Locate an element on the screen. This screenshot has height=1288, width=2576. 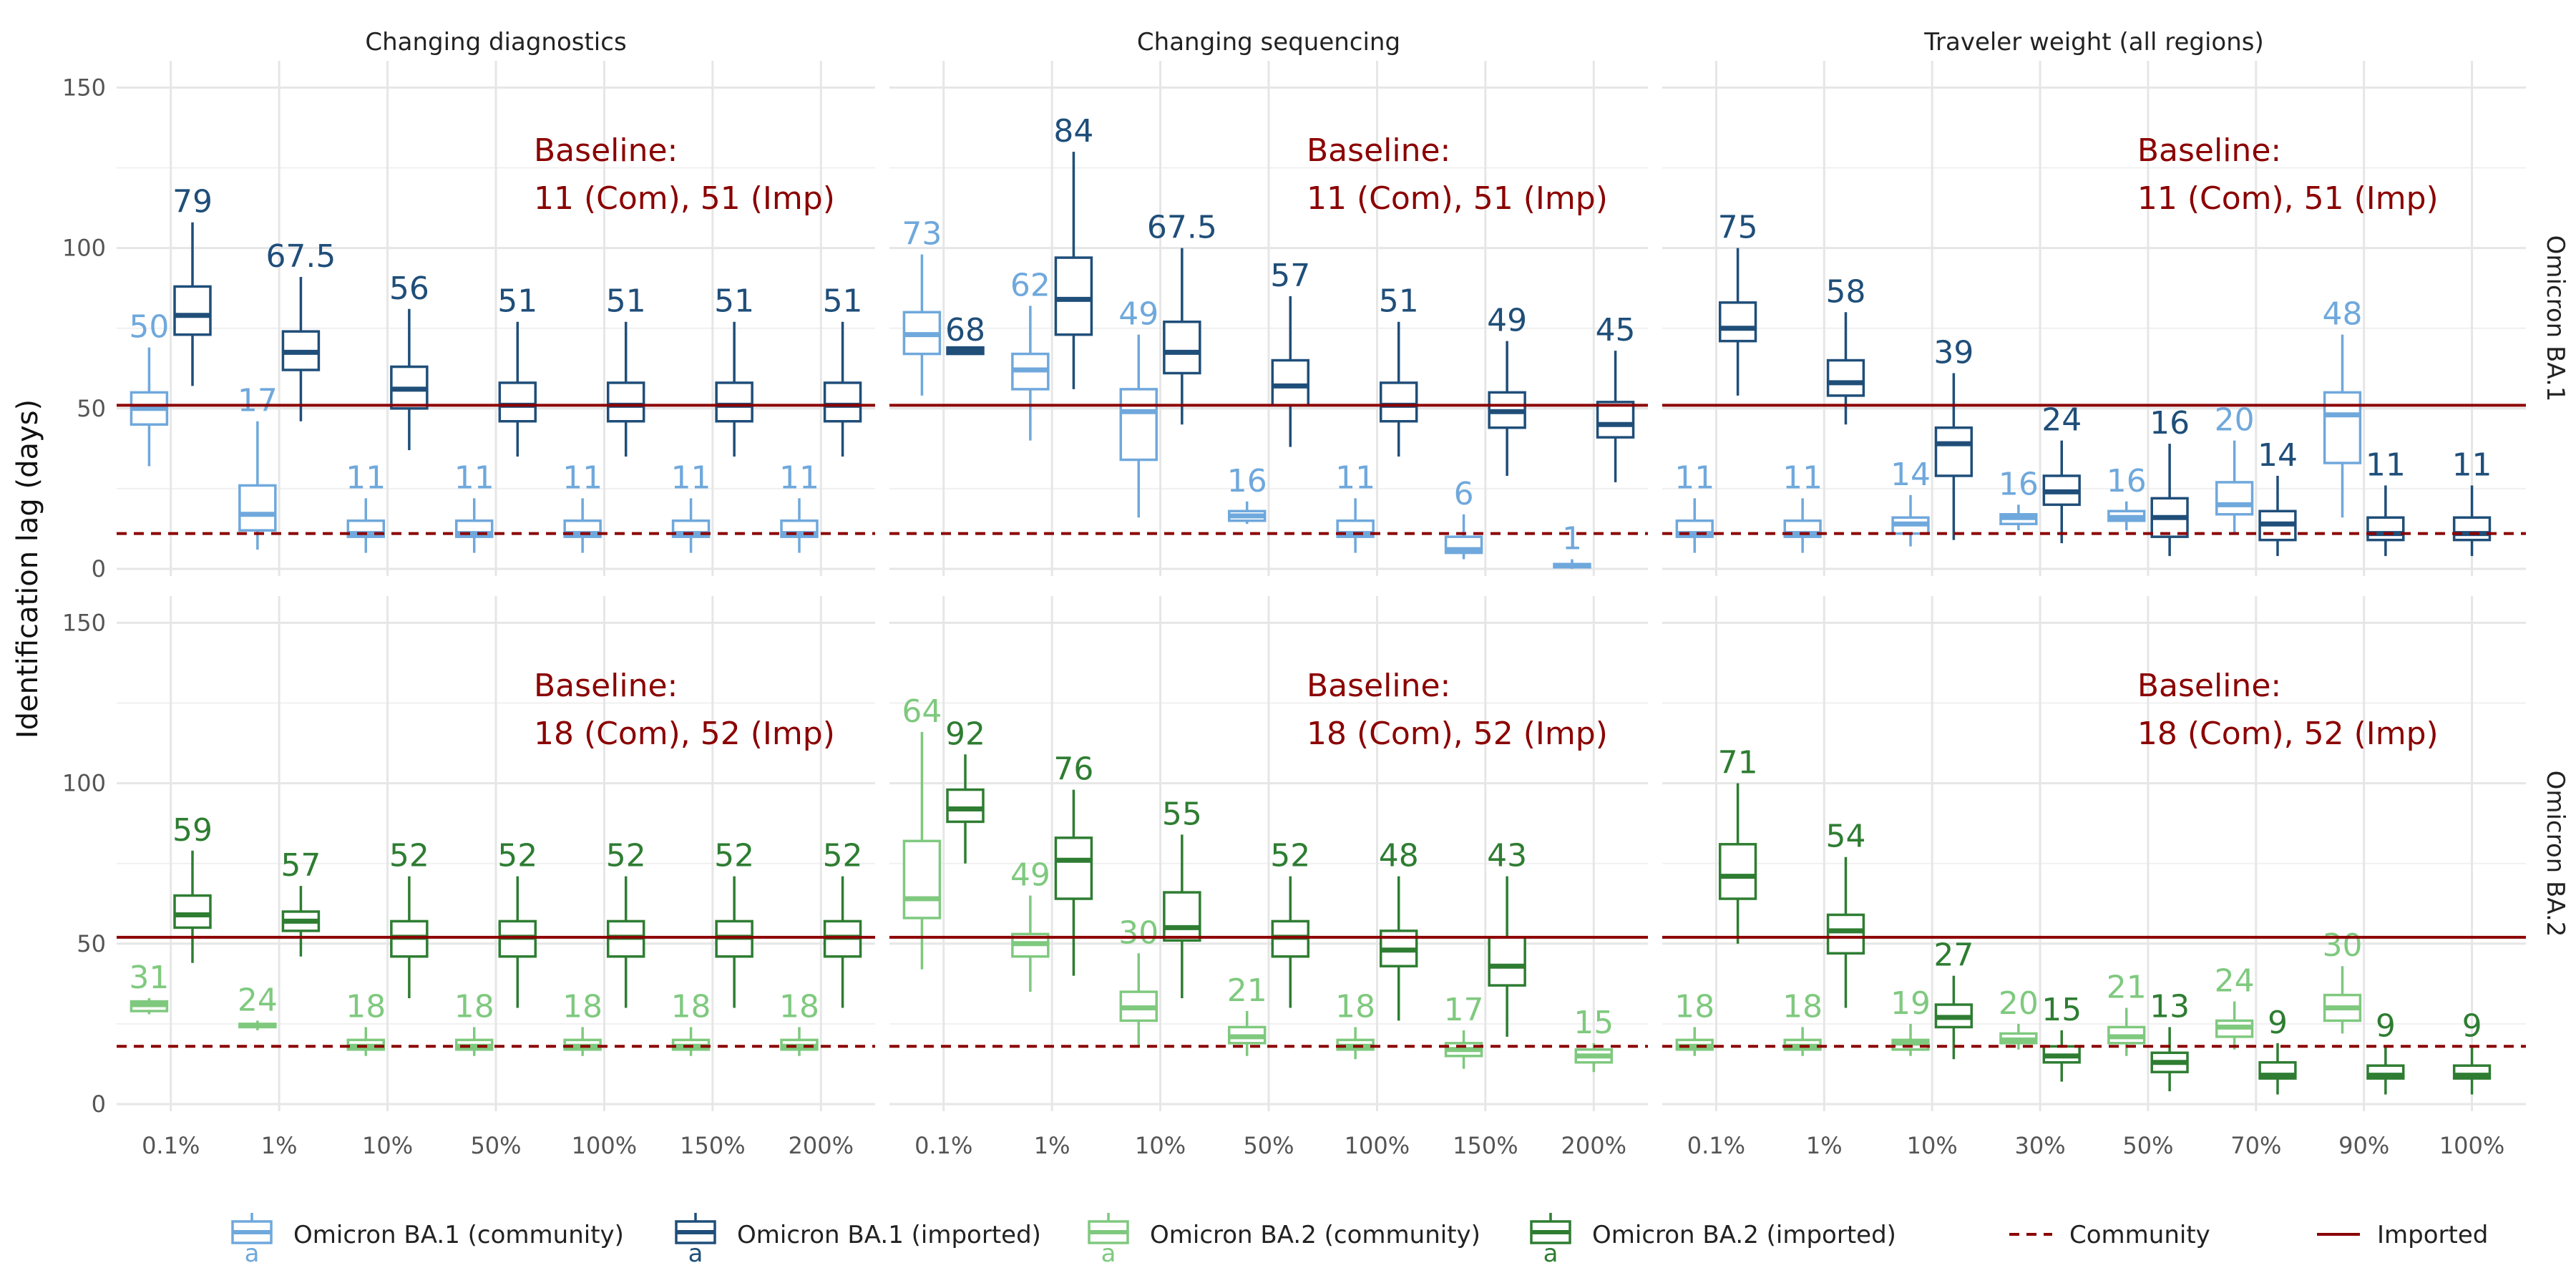
median-label: 67.5 is located at coordinates (1182, 228).